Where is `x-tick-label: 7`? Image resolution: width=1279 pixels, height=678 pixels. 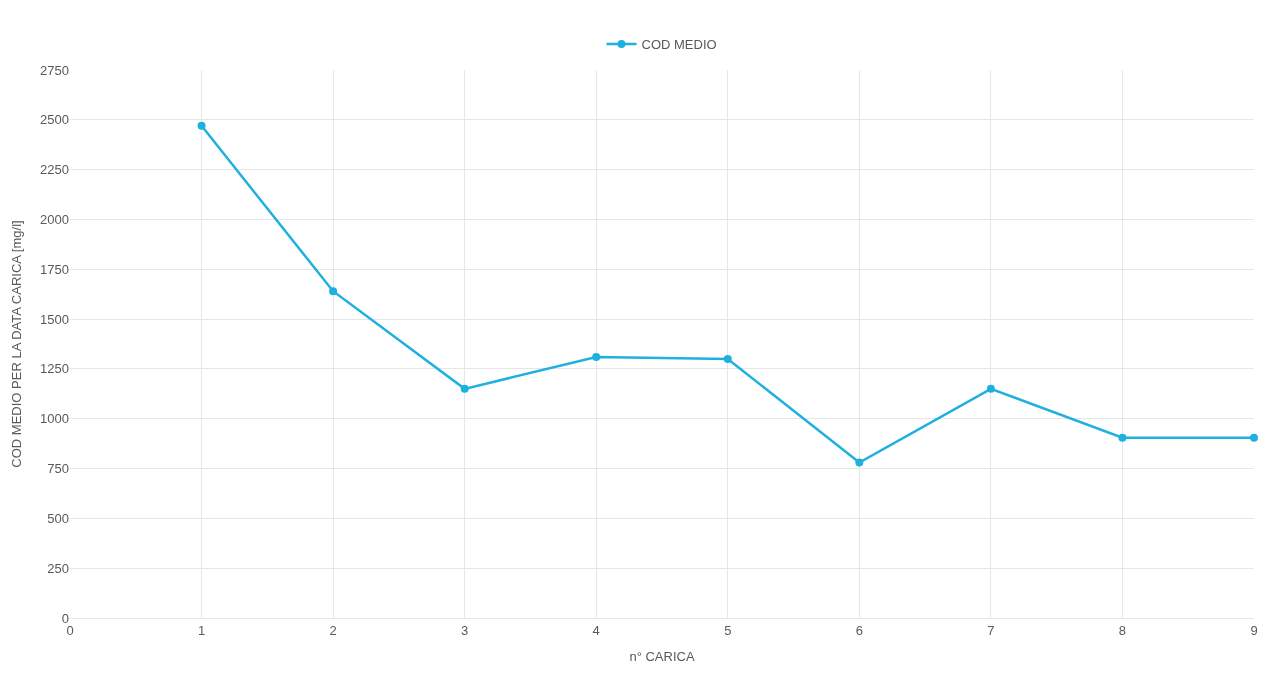 x-tick-label: 7 is located at coordinates (991, 630).